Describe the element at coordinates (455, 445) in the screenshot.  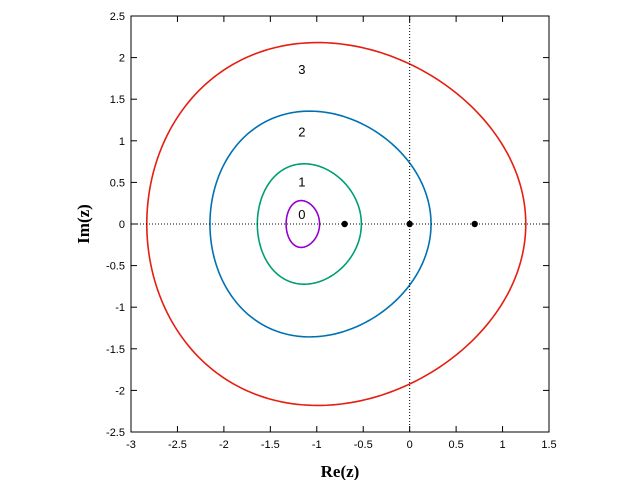
I see `x-tick-label: 0.5` at that location.